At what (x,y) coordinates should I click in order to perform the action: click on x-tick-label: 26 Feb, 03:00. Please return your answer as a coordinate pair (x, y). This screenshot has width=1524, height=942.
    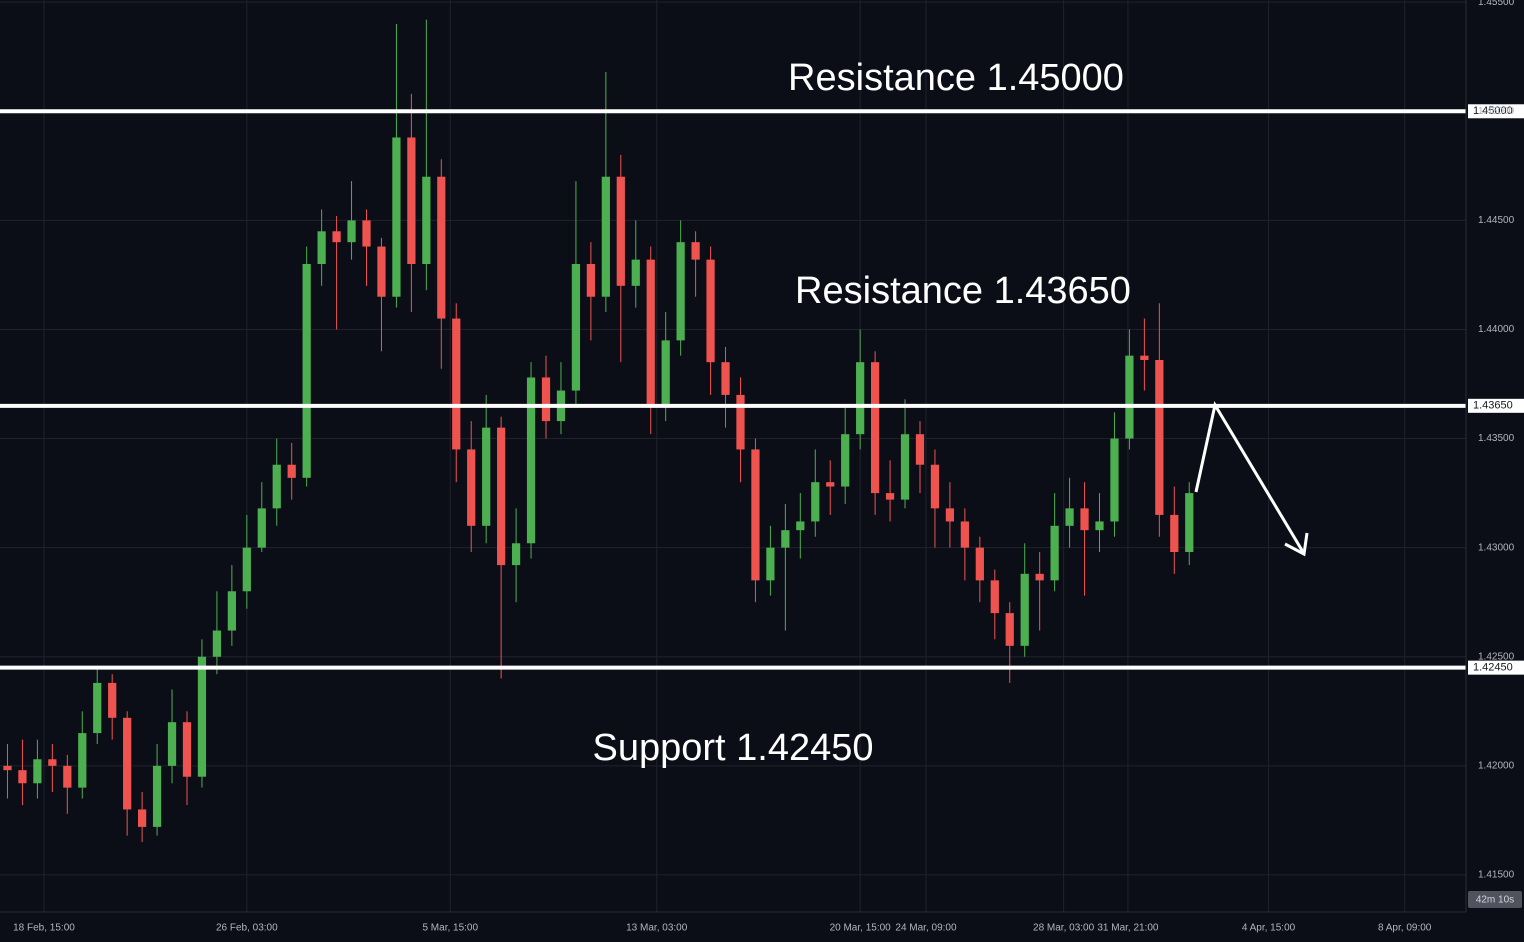
    Looking at the image, I should click on (247, 928).